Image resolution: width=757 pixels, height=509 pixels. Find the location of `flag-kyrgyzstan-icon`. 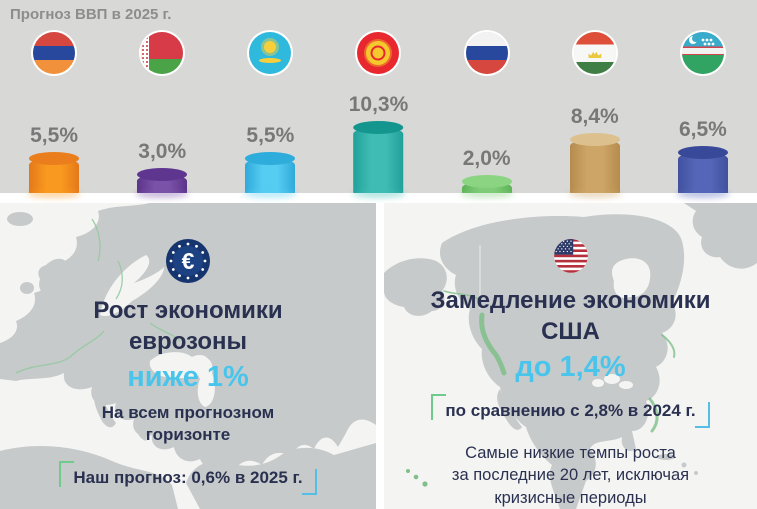

flag-kyrgyzstan-icon is located at coordinates (378, 53).